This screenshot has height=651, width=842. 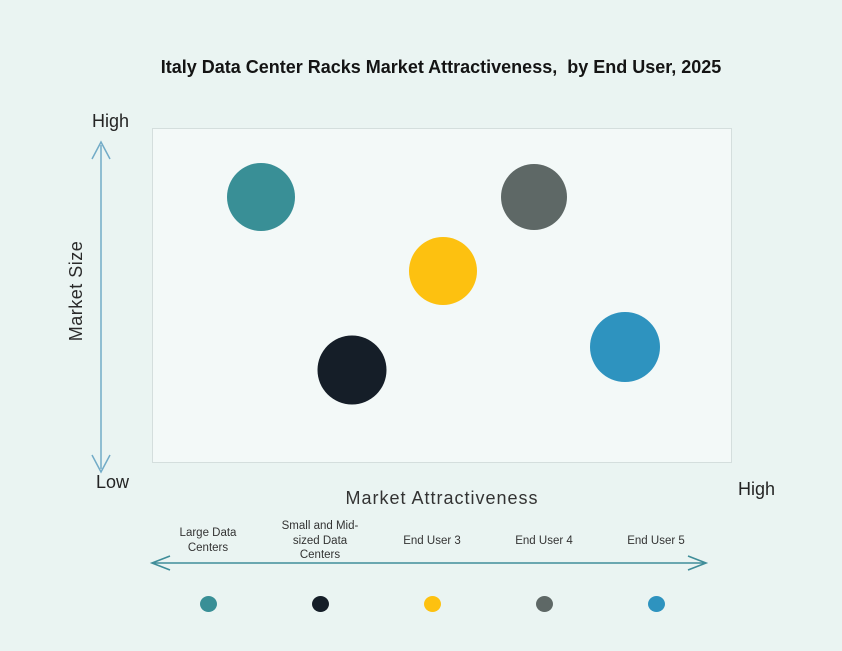 I want to click on y-axis-double-arrow-icon, so click(x=101, y=307).